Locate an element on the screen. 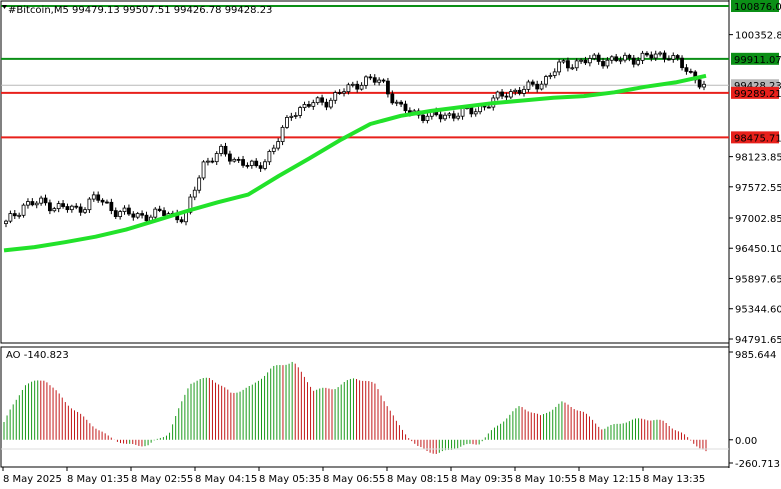 The width and height of the screenshot is (781, 489). ao-tick-label: 0.00 is located at coordinates (746, 441).